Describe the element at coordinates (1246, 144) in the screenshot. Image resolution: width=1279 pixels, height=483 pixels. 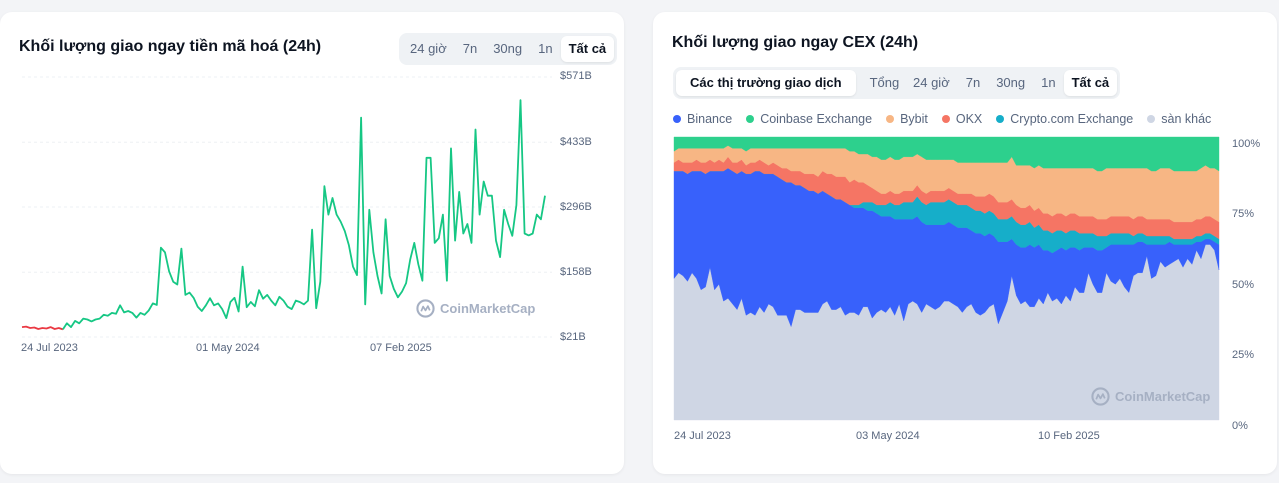
I see `y-tick: 100%` at that location.